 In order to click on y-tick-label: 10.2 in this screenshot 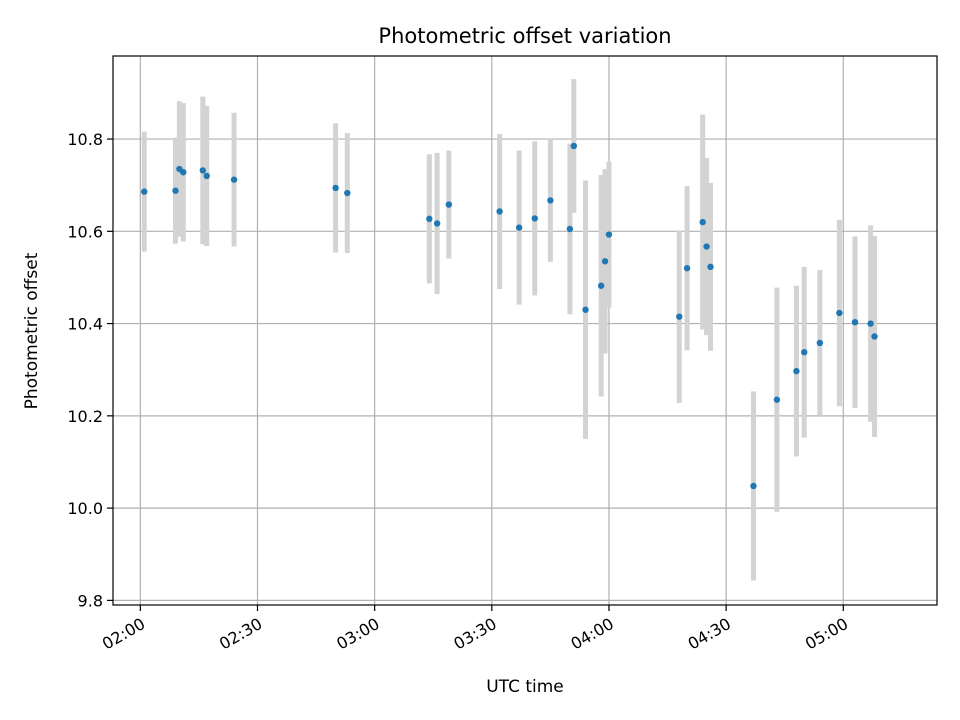, I will do `click(85, 416)`.